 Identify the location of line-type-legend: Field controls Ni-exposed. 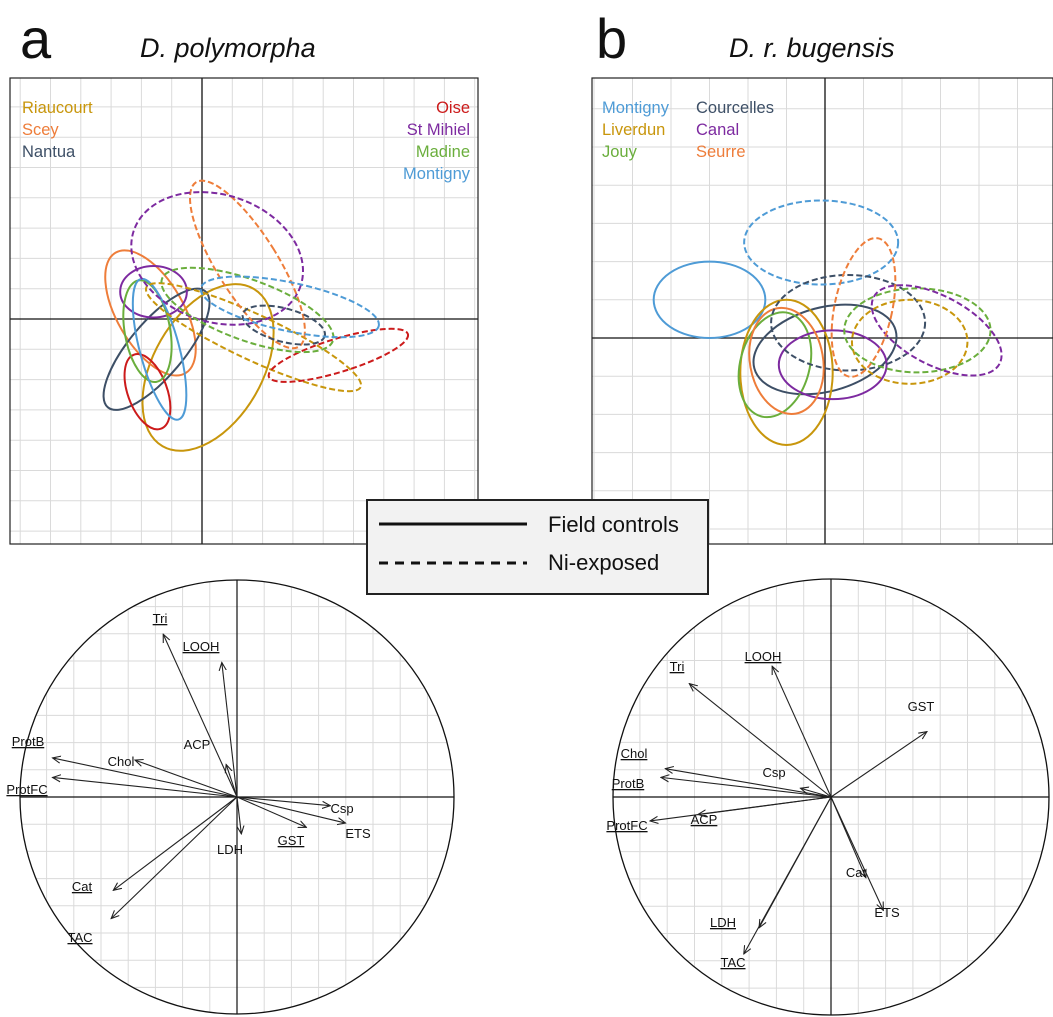
(537, 547).